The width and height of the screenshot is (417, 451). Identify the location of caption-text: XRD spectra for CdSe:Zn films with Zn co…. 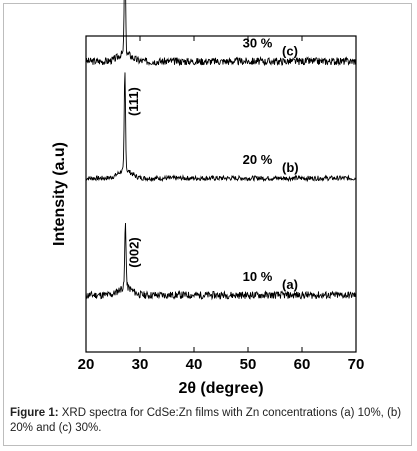
(206, 420).